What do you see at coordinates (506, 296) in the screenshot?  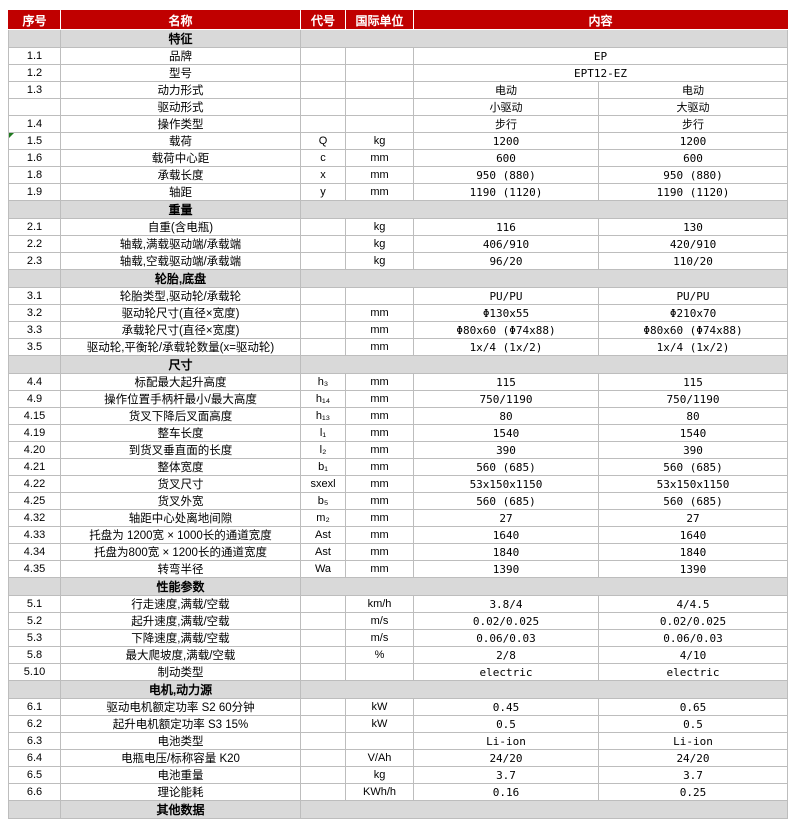 I see `spec-value-cell-1: PU/PU` at bounding box center [506, 296].